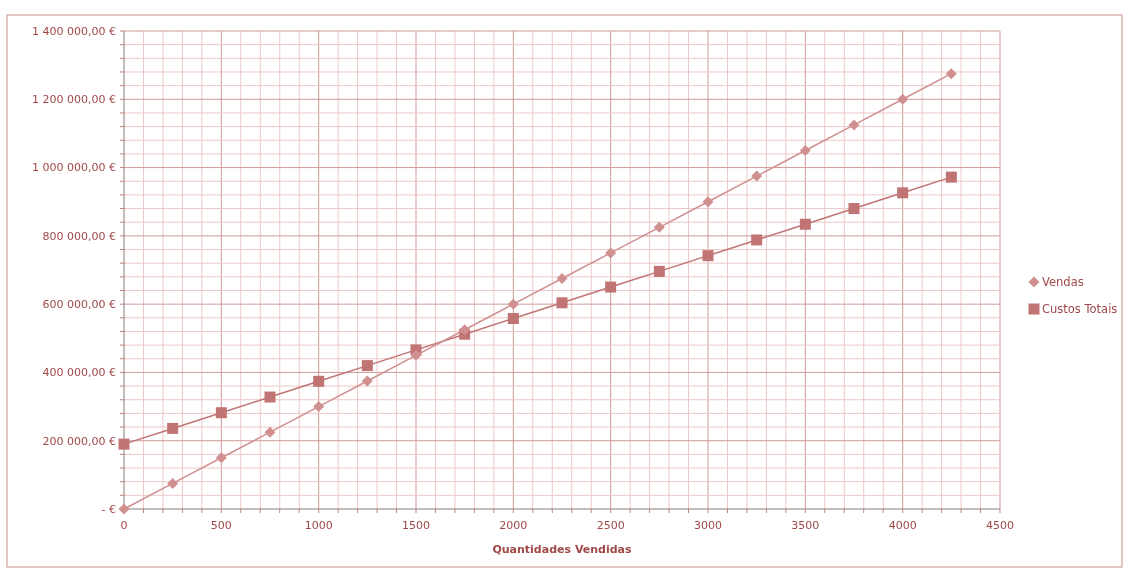 Image resolution: width=1129 pixels, height=570 pixels. What do you see at coordinates (74, 168) in the screenshot?
I see `y-tick-label: 1 000 000,00 €` at bounding box center [74, 168].